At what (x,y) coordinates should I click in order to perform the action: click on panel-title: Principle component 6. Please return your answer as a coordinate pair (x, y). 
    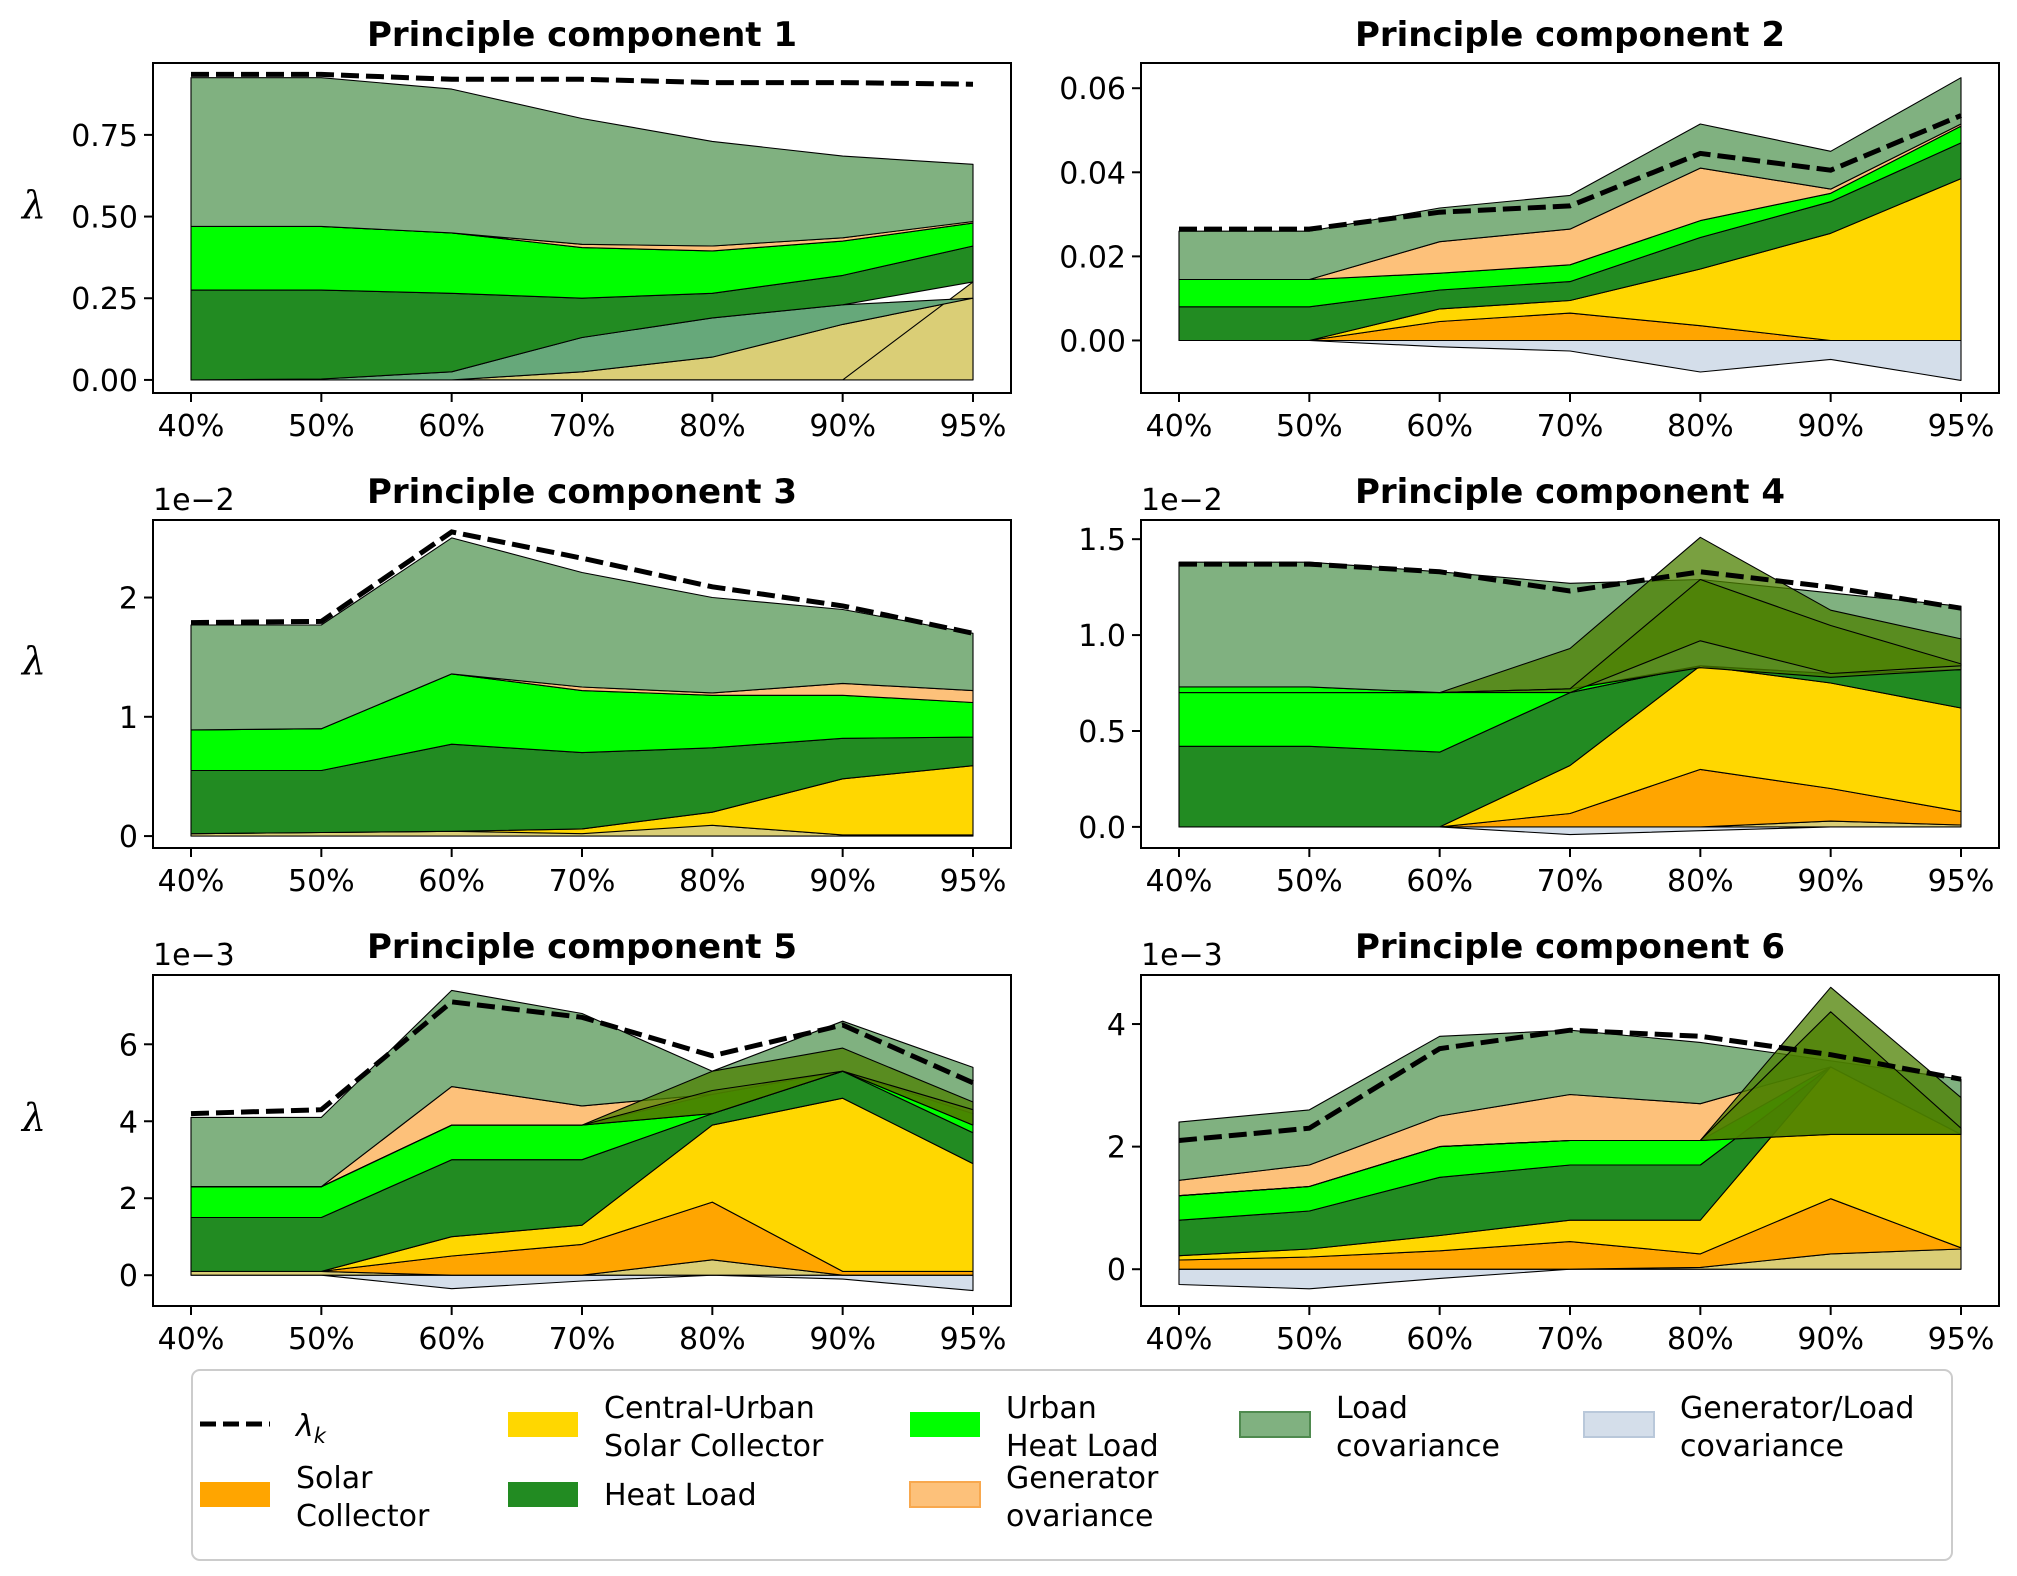
    Looking at the image, I should click on (1570, 947).